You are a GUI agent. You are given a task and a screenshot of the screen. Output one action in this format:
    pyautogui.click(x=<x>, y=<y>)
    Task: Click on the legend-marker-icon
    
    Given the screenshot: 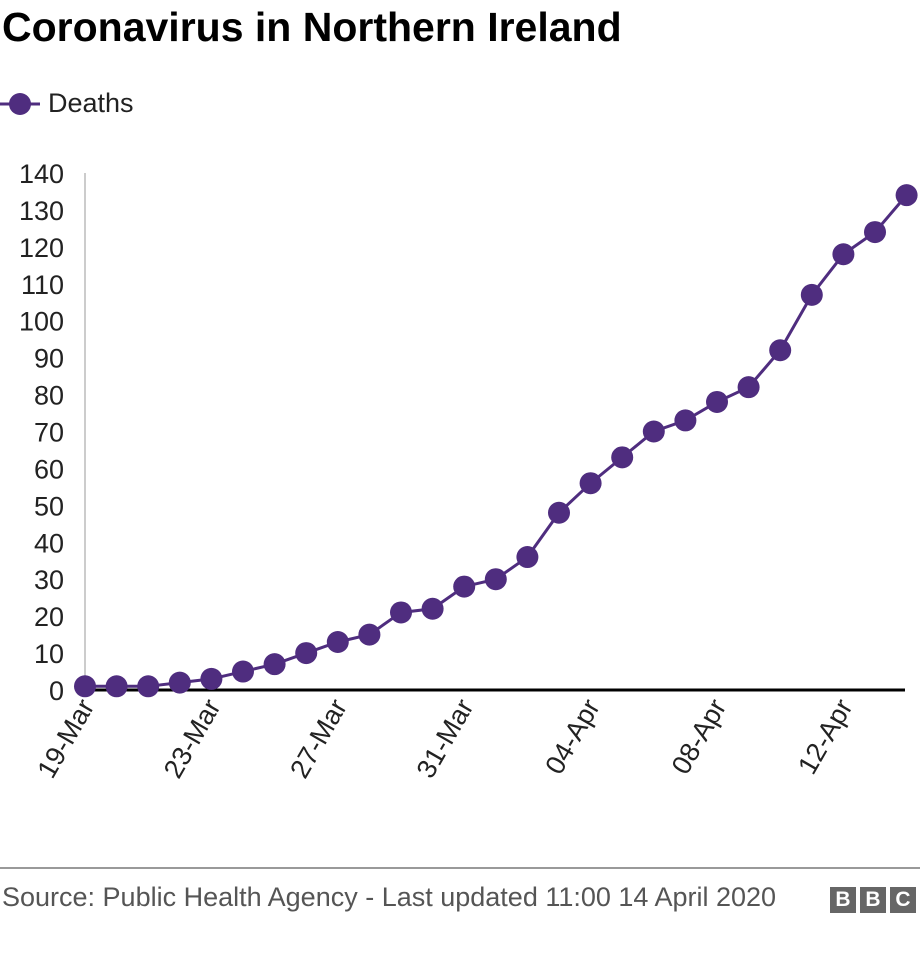 What is the action you would take?
    pyautogui.click(x=20, y=103)
    